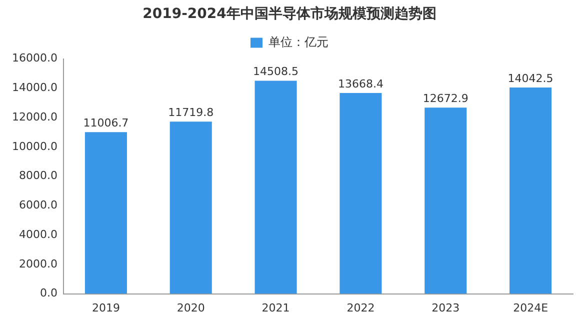  What do you see at coordinates (360, 307) in the screenshot?
I see `x-tick-label: 2022` at bounding box center [360, 307].